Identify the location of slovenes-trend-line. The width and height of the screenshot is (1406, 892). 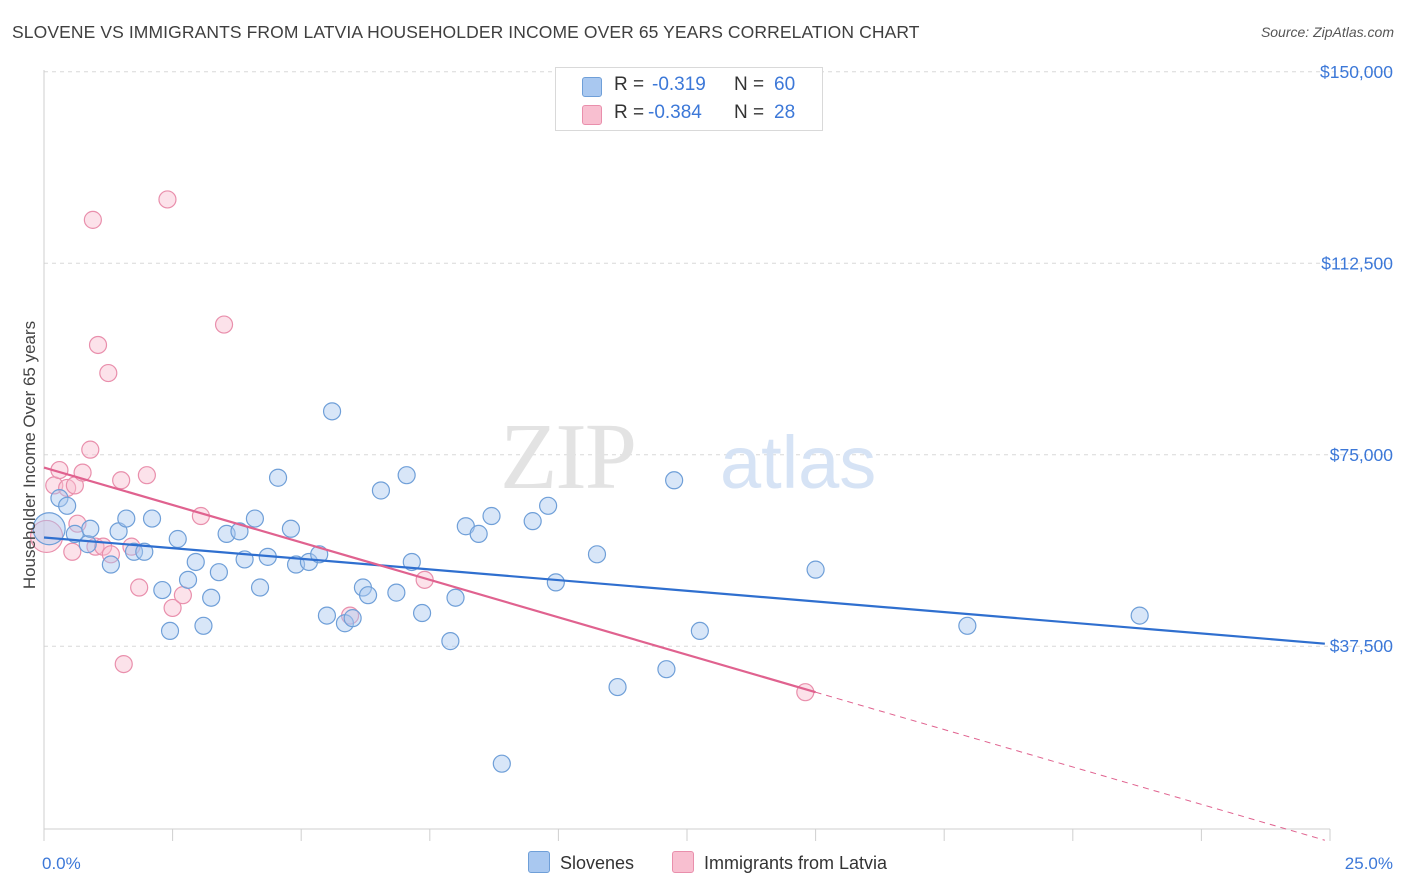
(684, 590).